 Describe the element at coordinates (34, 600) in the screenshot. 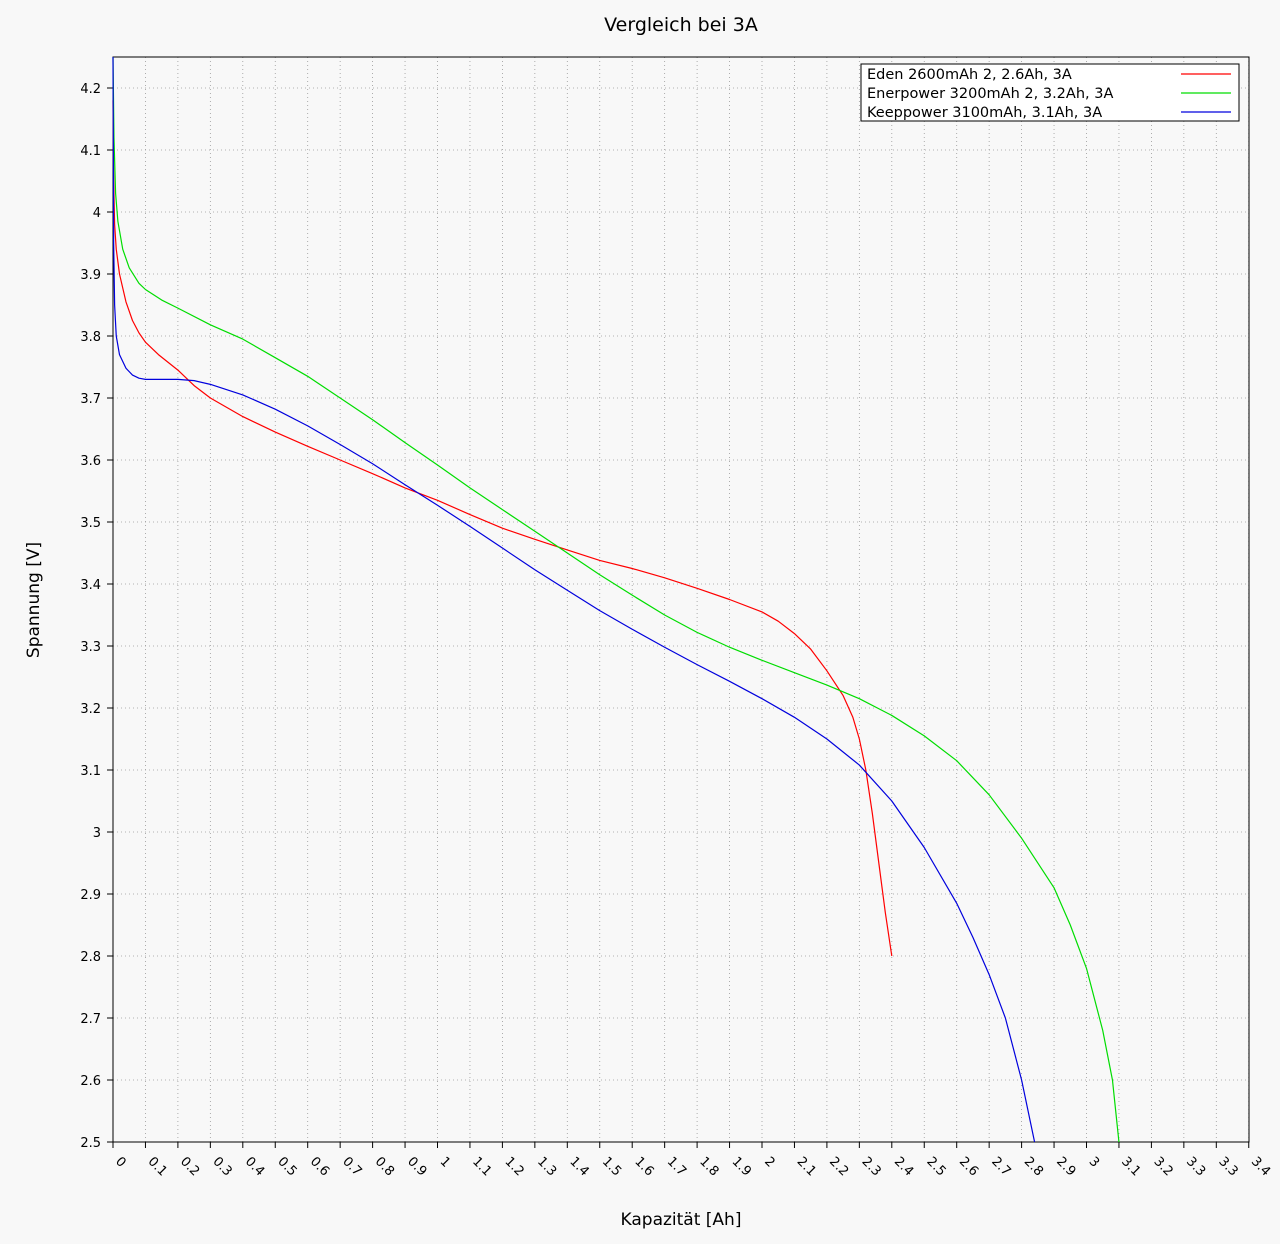

I see `y-axis-label: Spannung [V]` at that location.